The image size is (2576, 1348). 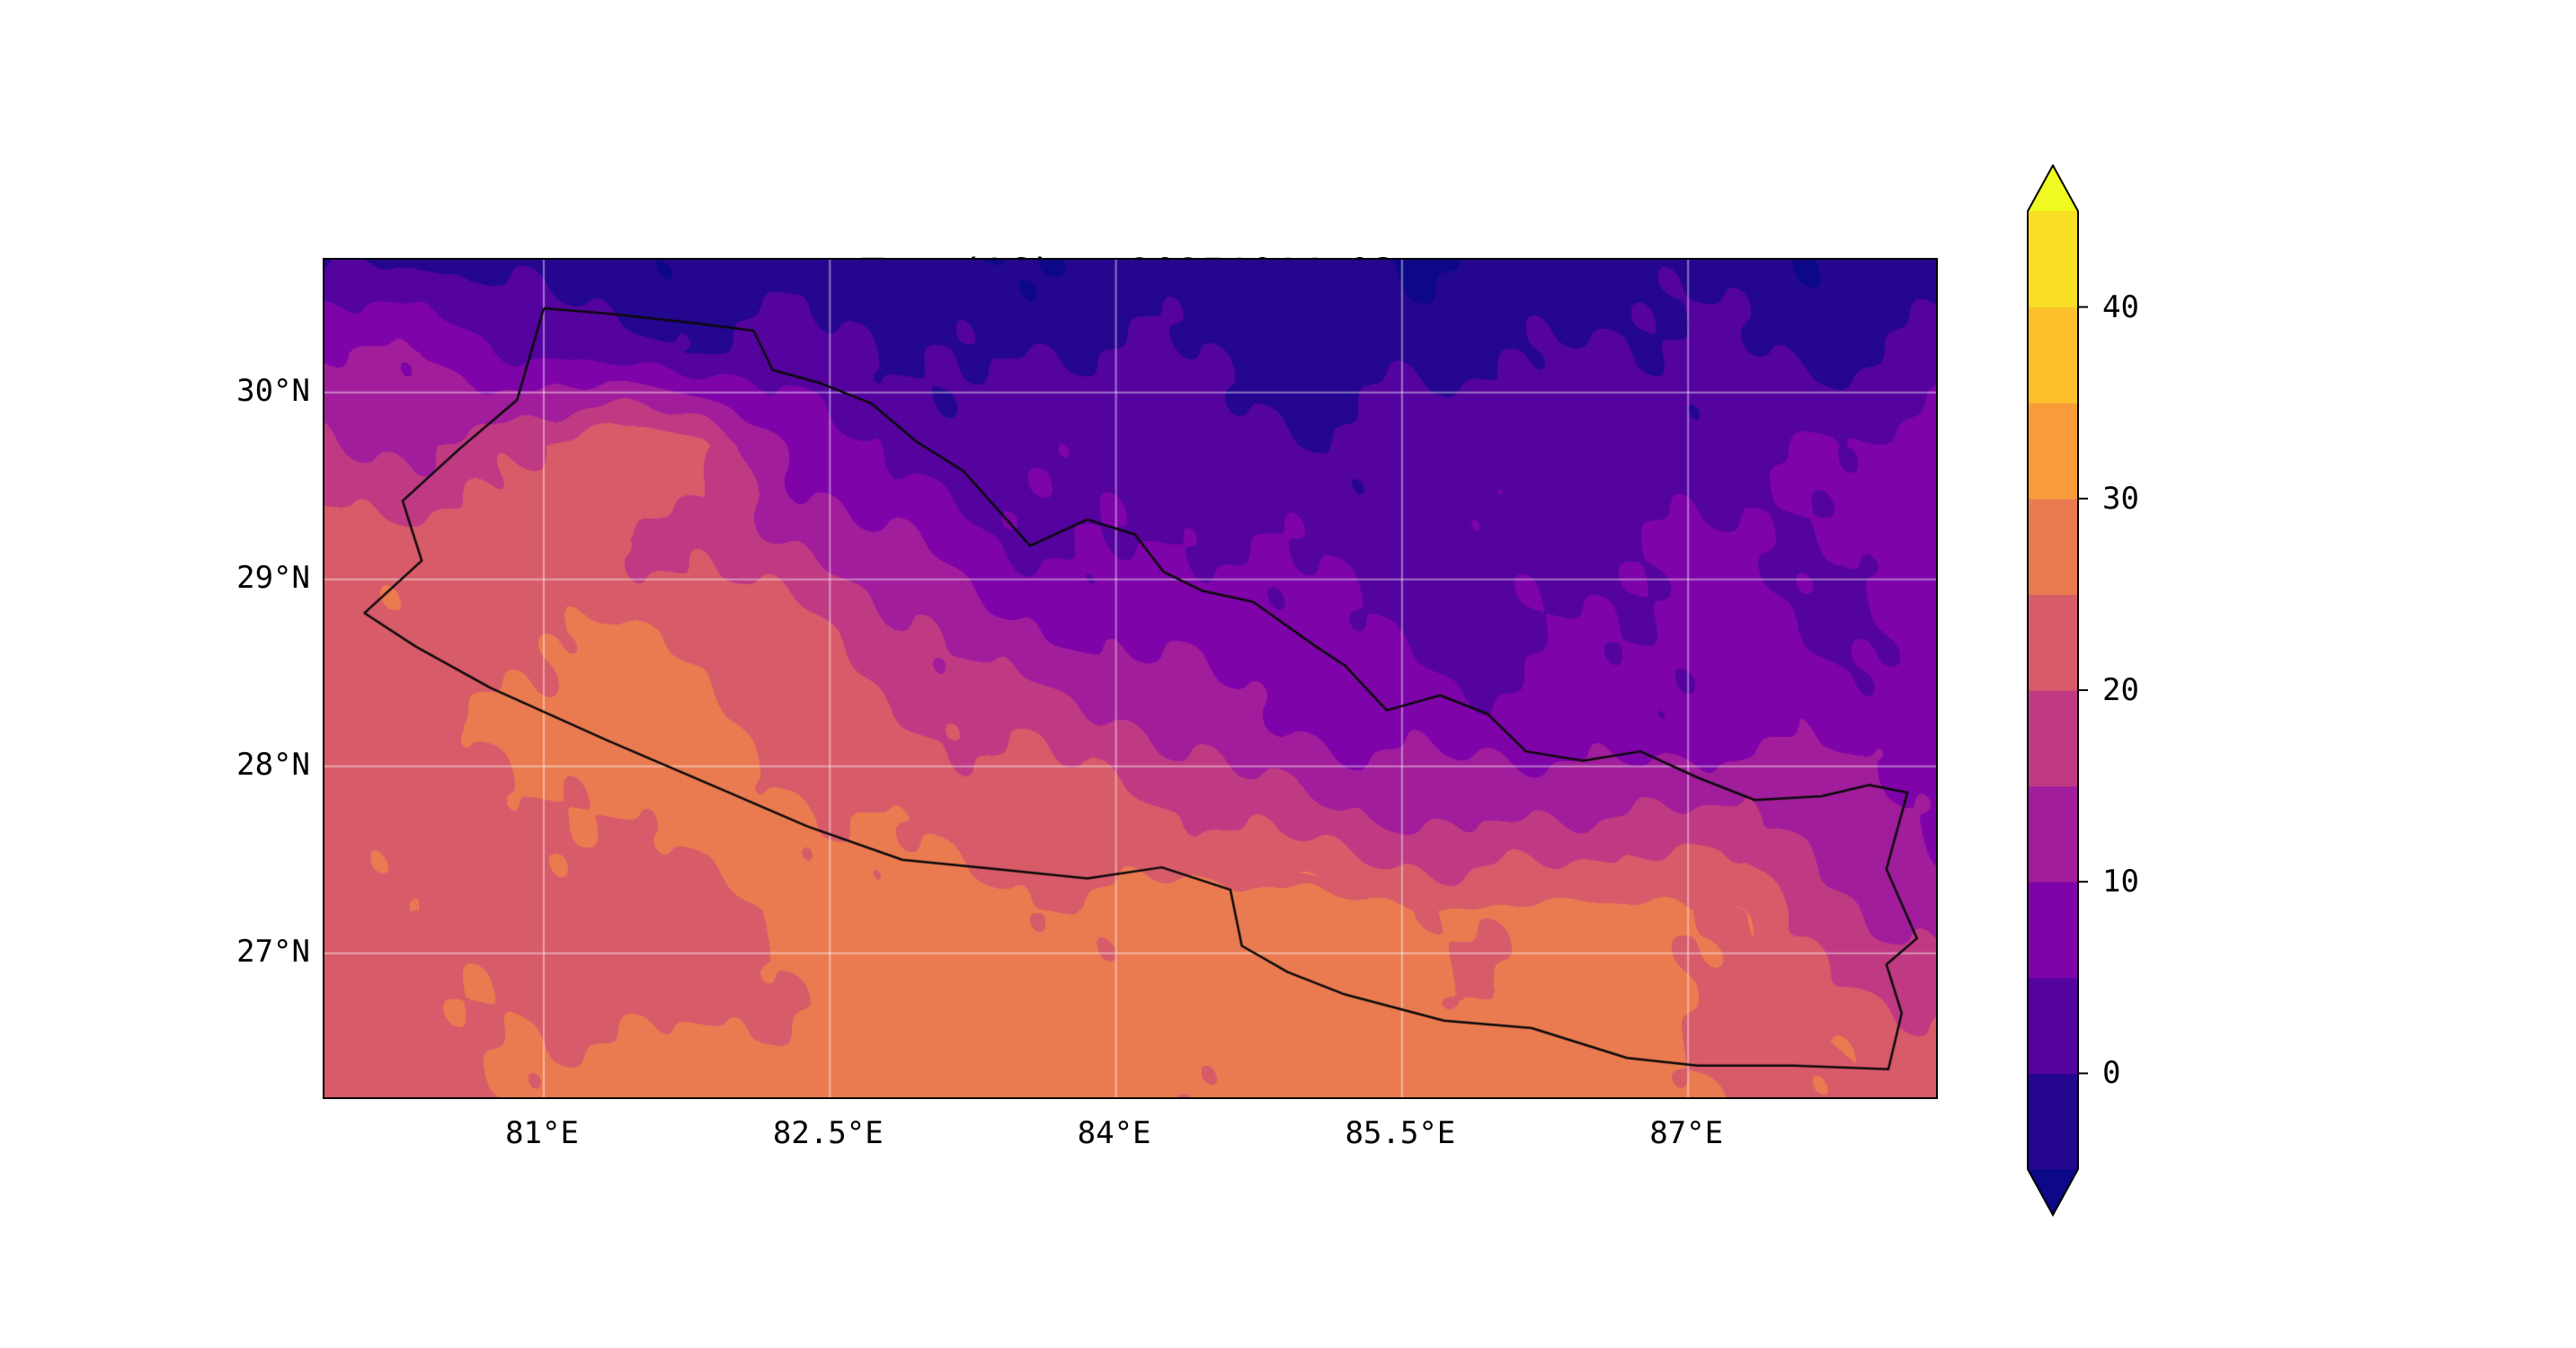 I want to click on colorbar-tick-label: 0, so click(x=2111, y=1073).